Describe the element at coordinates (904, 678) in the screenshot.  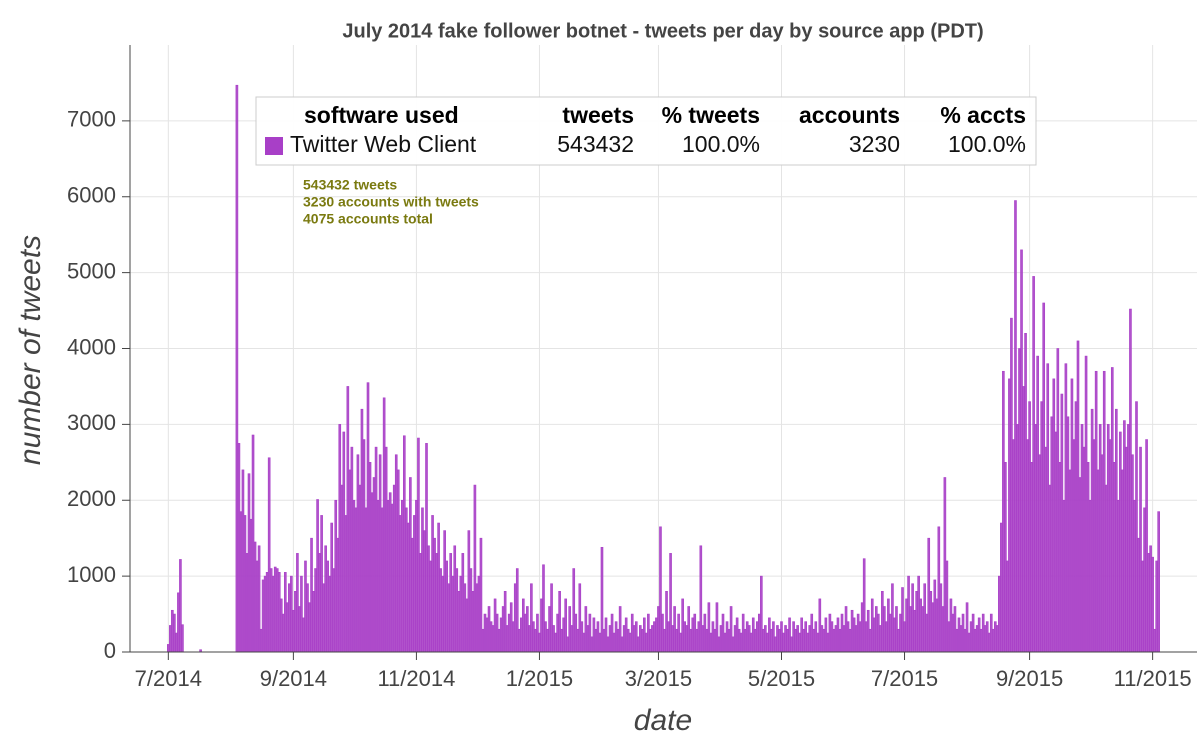
I see `x-tick-label: 7/2015` at that location.